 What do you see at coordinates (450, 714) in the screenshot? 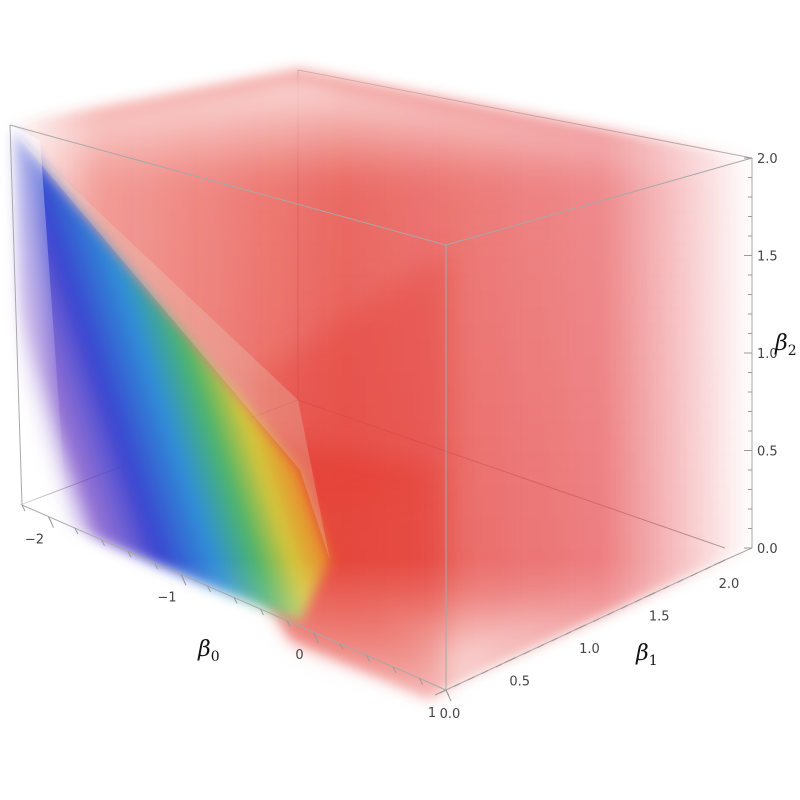
I see `y-tick-label: 0.0` at bounding box center [450, 714].